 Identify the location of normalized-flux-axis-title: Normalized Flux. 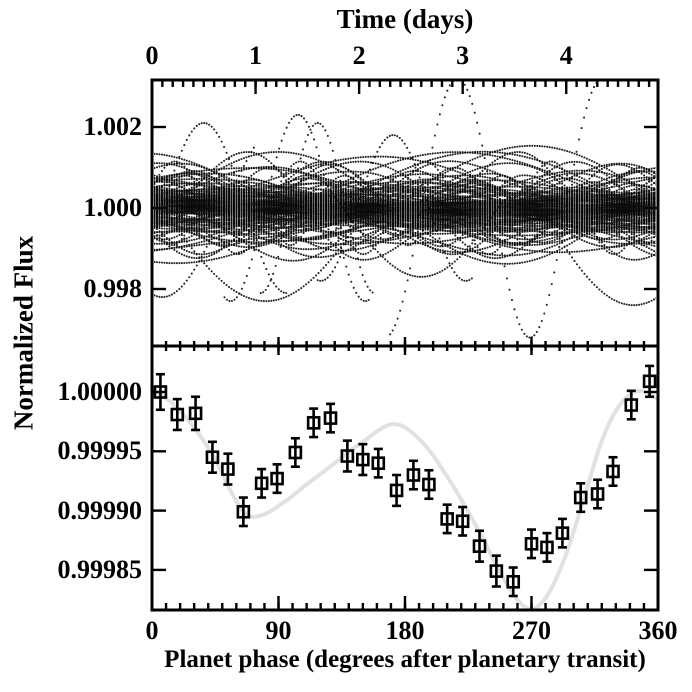
(23, 333).